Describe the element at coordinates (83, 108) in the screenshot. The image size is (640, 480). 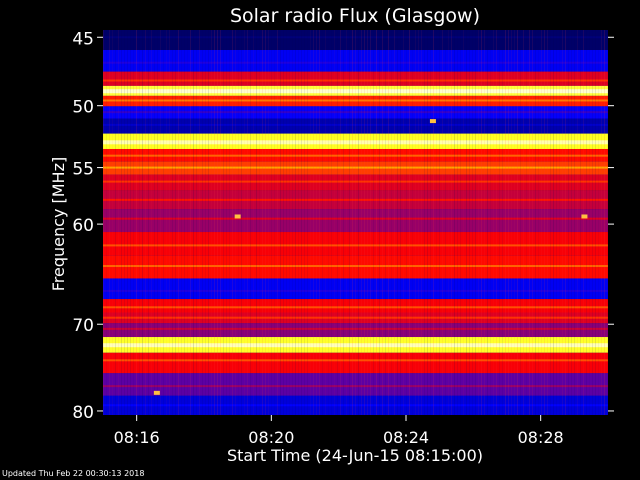
I see `y-tick-label: 50` at that location.